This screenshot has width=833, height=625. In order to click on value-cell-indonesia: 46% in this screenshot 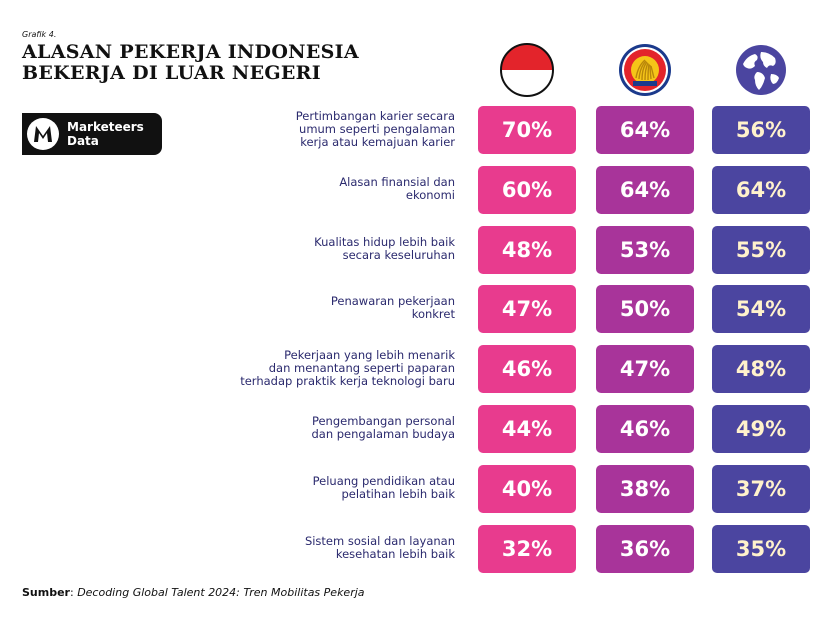, I will do `click(527, 369)`.